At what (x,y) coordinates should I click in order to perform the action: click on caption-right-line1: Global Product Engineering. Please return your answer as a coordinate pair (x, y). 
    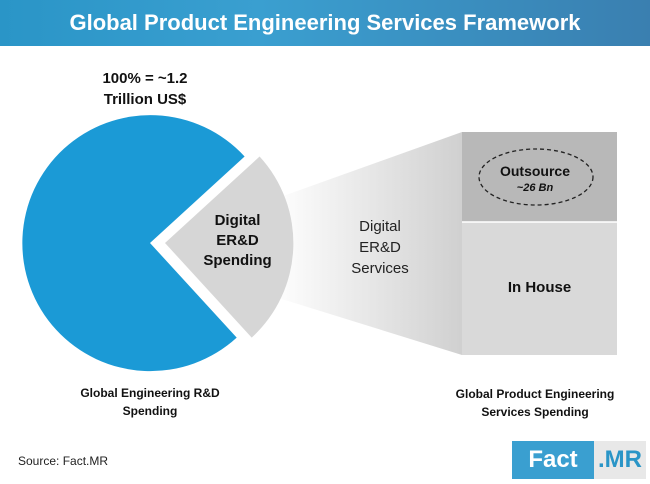
    Looking at the image, I should click on (535, 394).